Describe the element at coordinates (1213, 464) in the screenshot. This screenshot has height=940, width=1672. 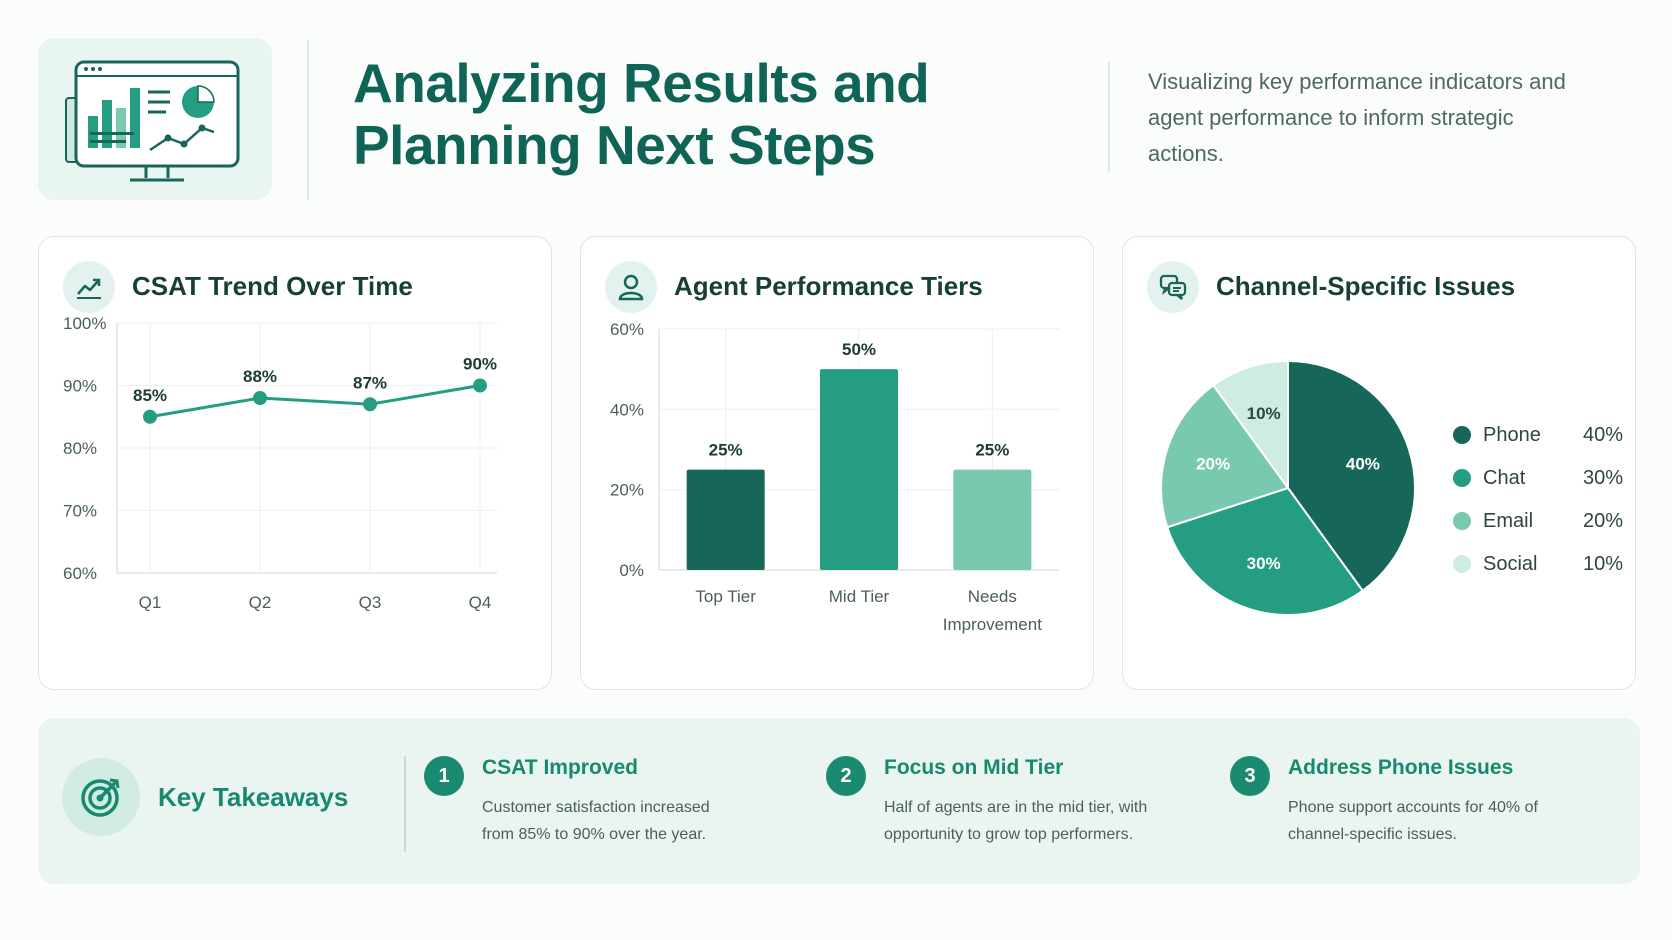
I see `slice-label: 20%` at that location.